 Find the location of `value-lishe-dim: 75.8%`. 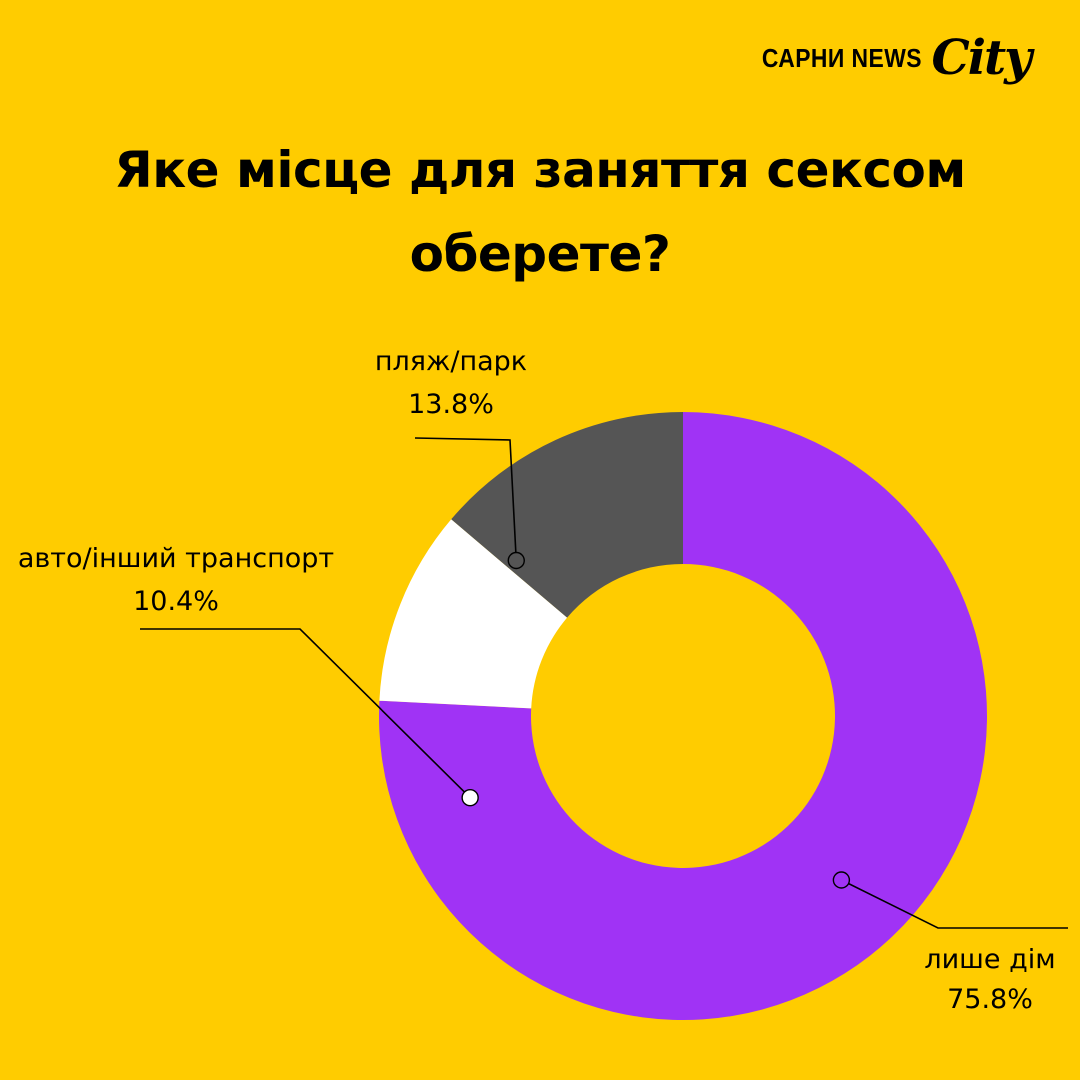

value-lishe-dim: 75.8% is located at coordinates (990, 999).